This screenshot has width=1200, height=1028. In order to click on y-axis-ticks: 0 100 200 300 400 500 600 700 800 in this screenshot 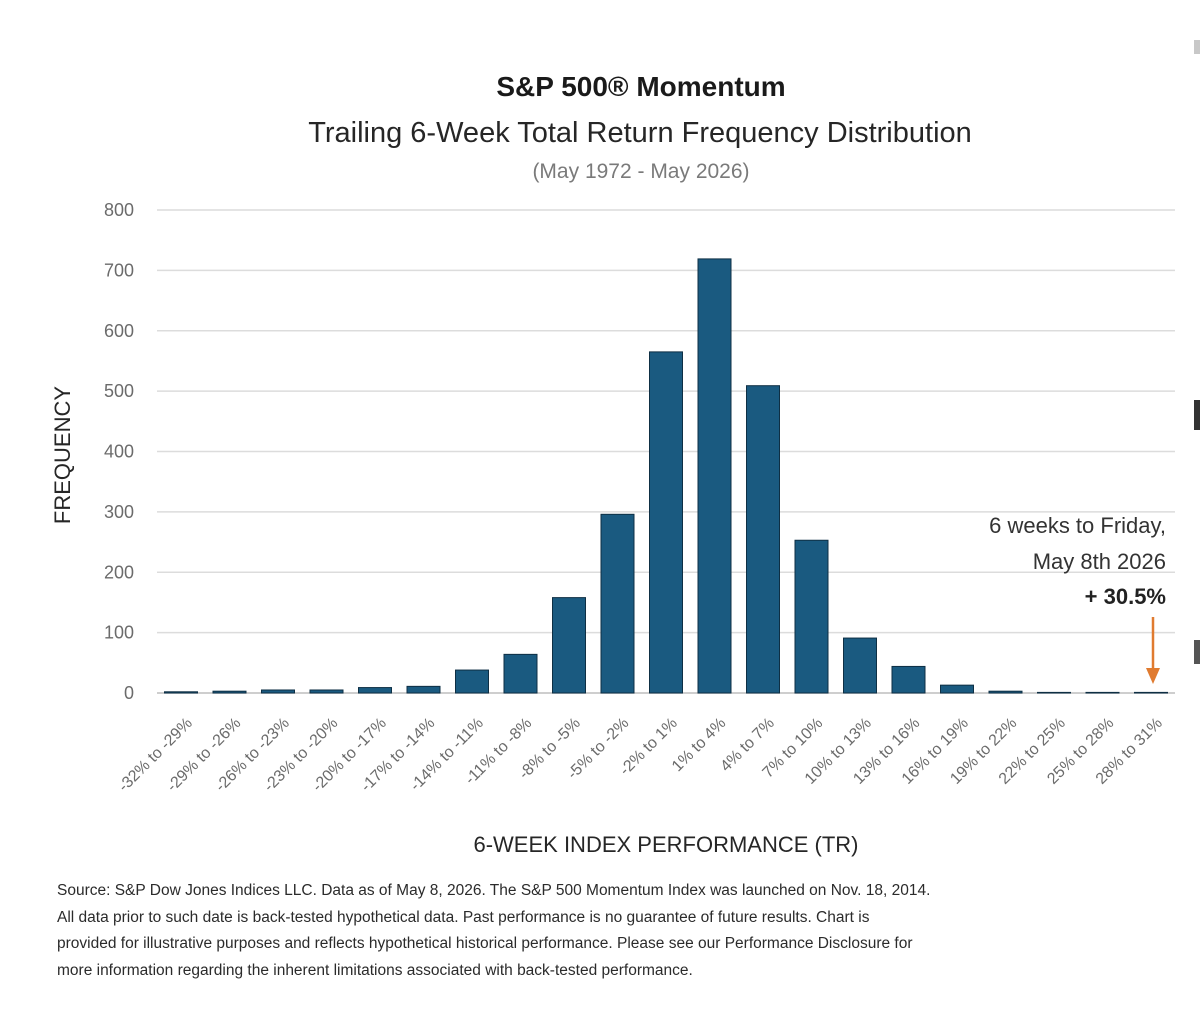, I will do `click(119, 451)`.